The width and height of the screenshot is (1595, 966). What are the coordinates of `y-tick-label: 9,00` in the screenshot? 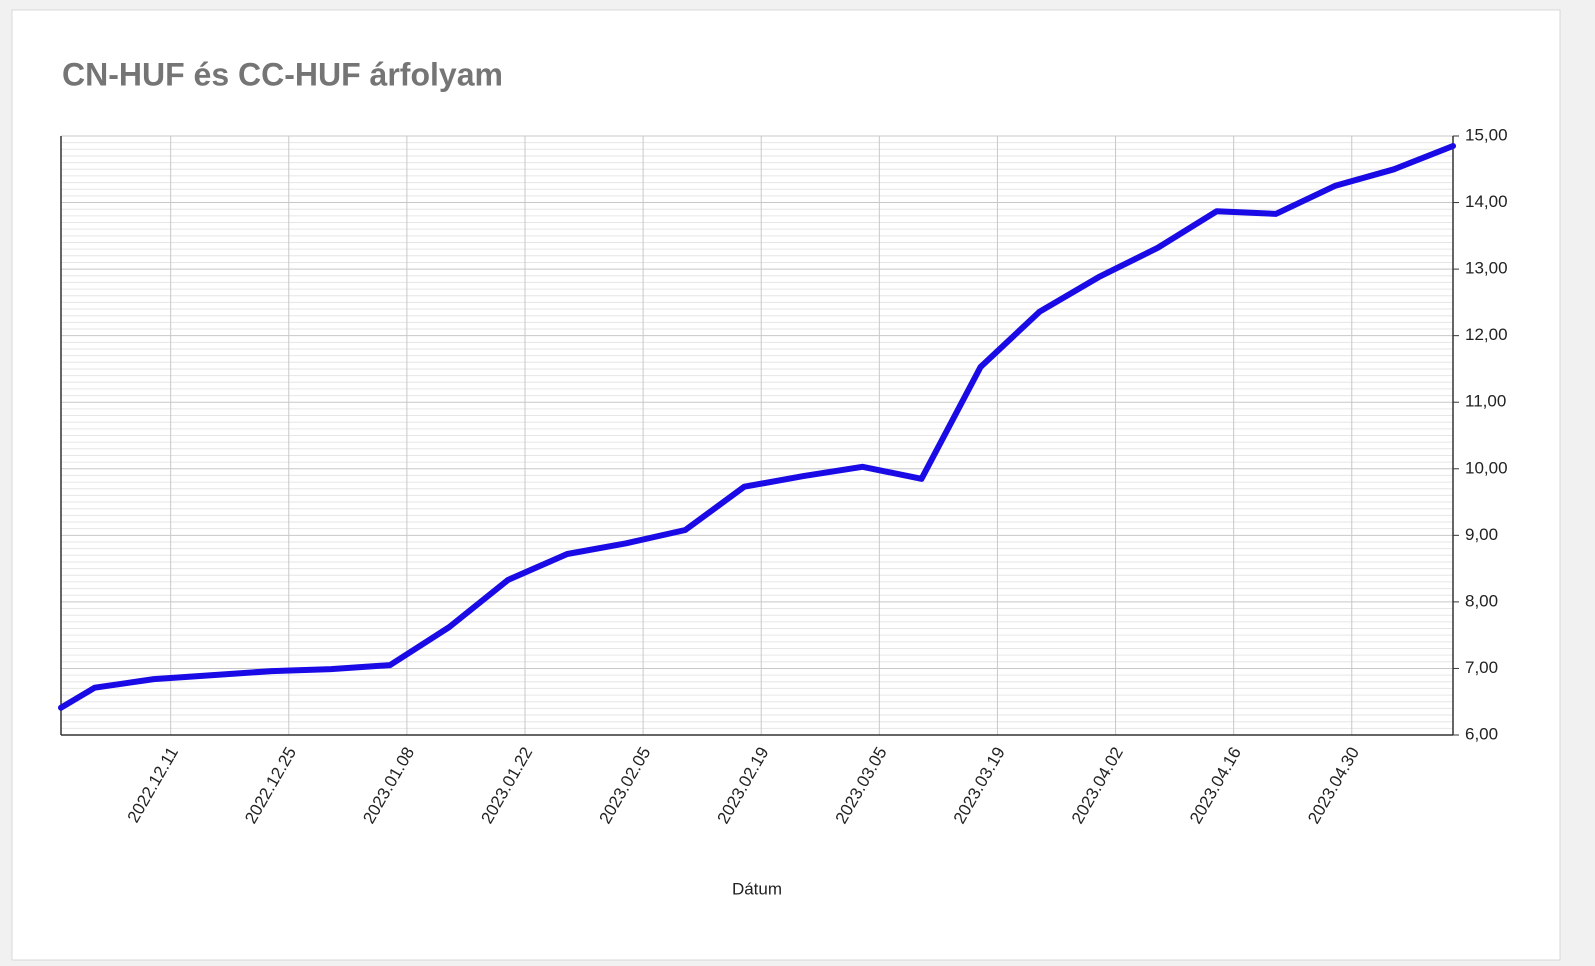 It's located at (1481, 534).